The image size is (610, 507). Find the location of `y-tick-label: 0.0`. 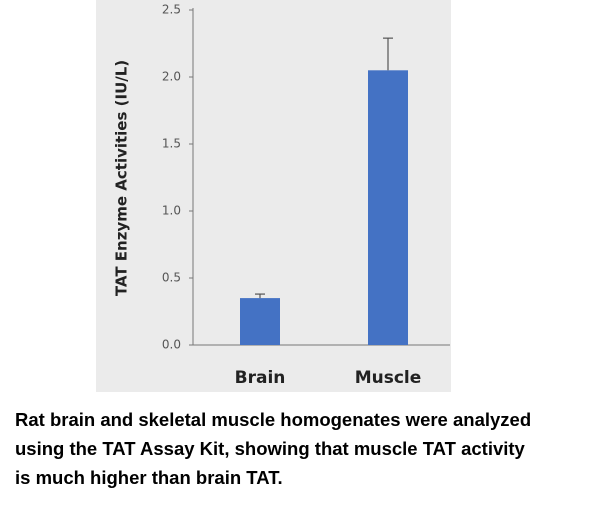

y-tick-label: 0.0 is located at coordinates (171, 345).